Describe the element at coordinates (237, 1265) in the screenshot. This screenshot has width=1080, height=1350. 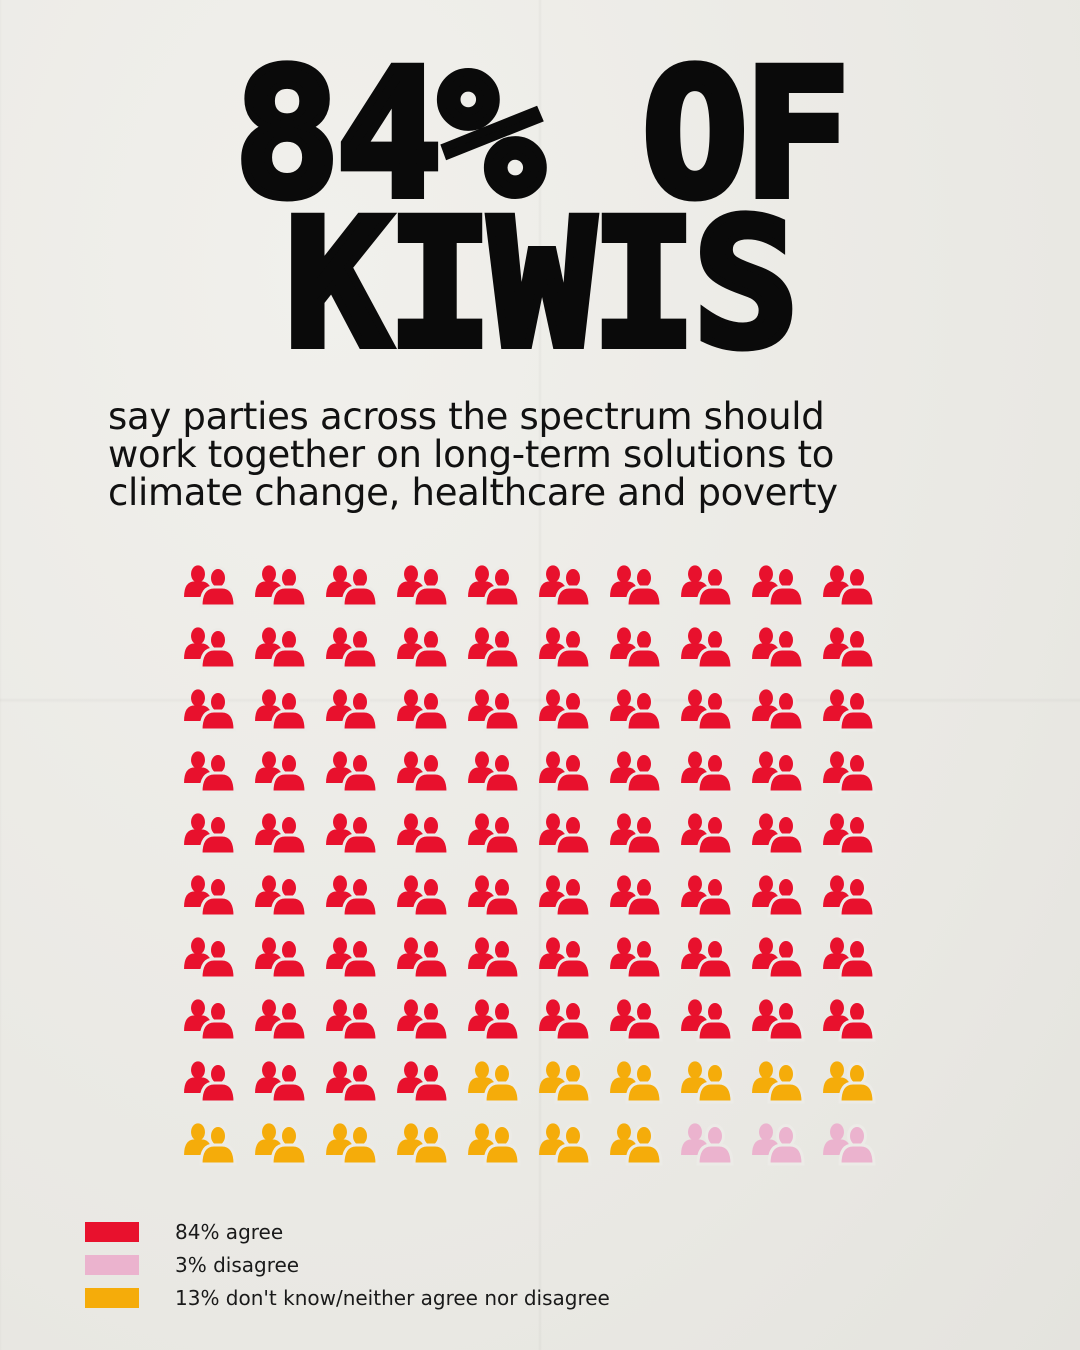
I see `legend-label-disagree: 3% disagree` at that location.